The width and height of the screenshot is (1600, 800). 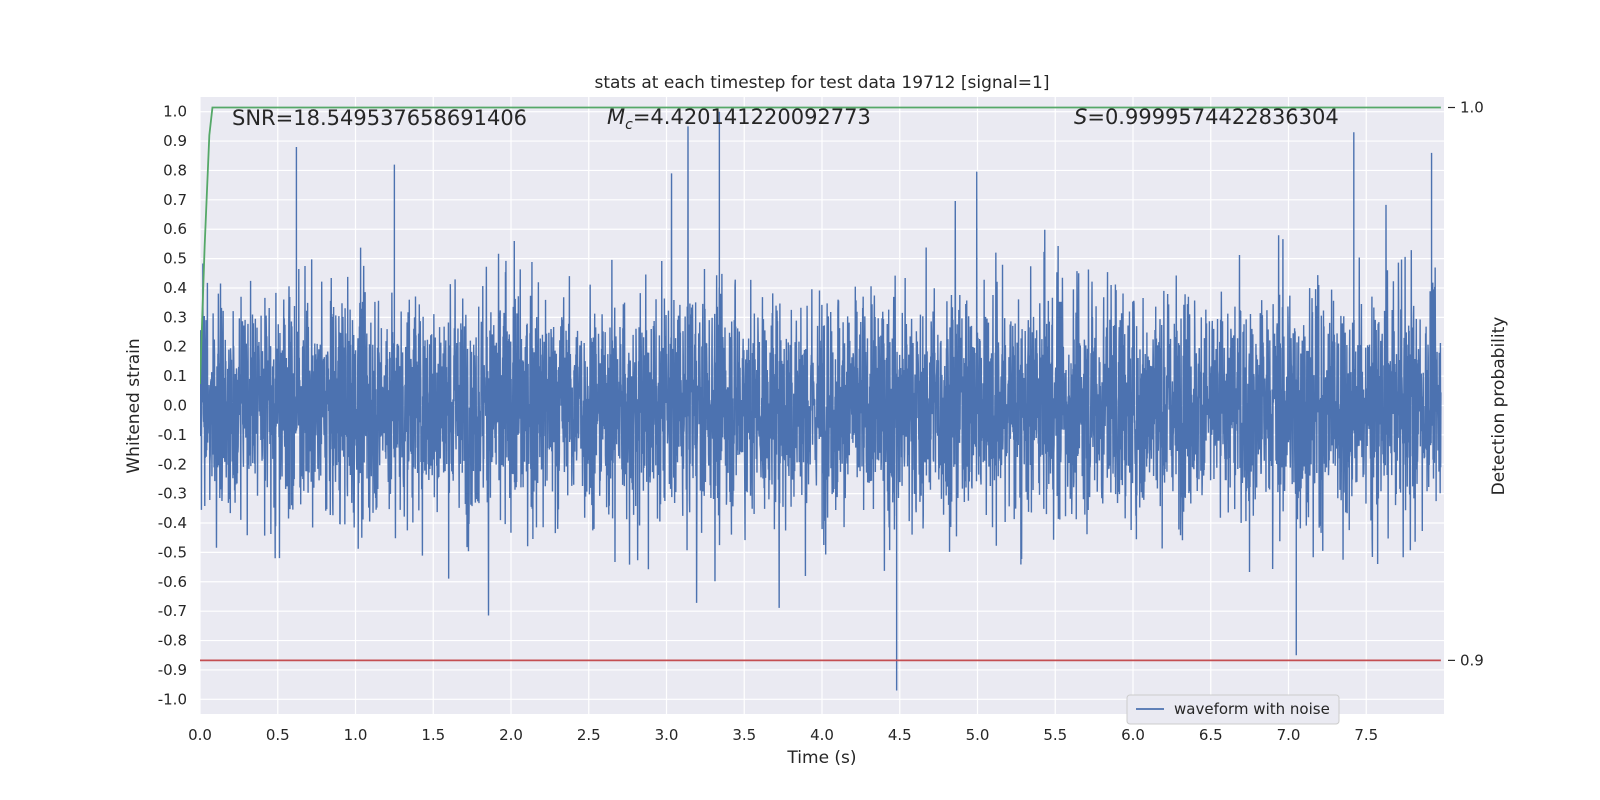 I want to click on y2-axis-title: Detection probability, so click(x=1499, y=406).